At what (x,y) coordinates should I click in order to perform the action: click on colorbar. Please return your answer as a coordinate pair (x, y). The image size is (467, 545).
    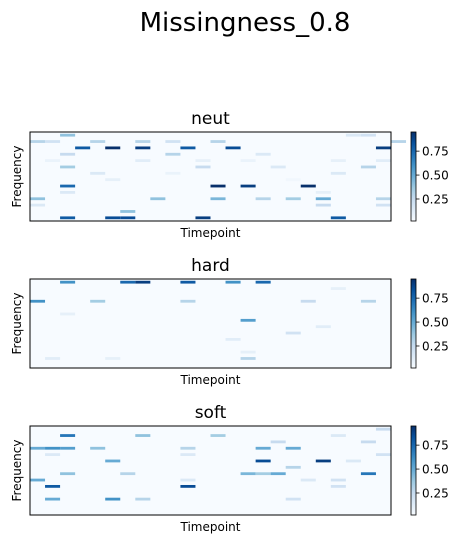
    Looking at the image, I should click on (413, 470).